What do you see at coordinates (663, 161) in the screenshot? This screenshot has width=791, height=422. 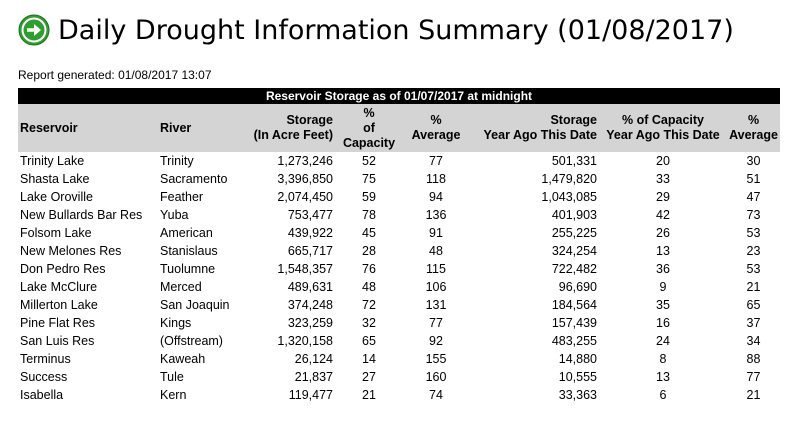 I see `cell-ya-capacity: 20` at bounding box center [663, 161].